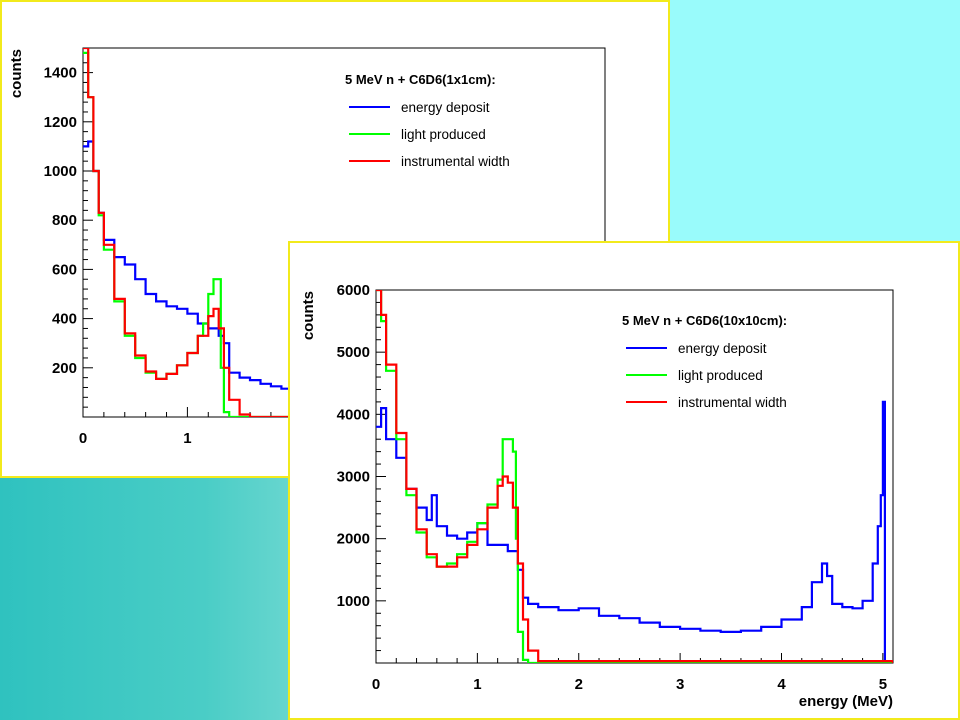 The image size is (960, 720). What do you see at coordinates (420, 79) in the screenshot?
I see `legend-title: 5 MeV n + C6D6(1x1cm):` at bounding box center [420, 79].